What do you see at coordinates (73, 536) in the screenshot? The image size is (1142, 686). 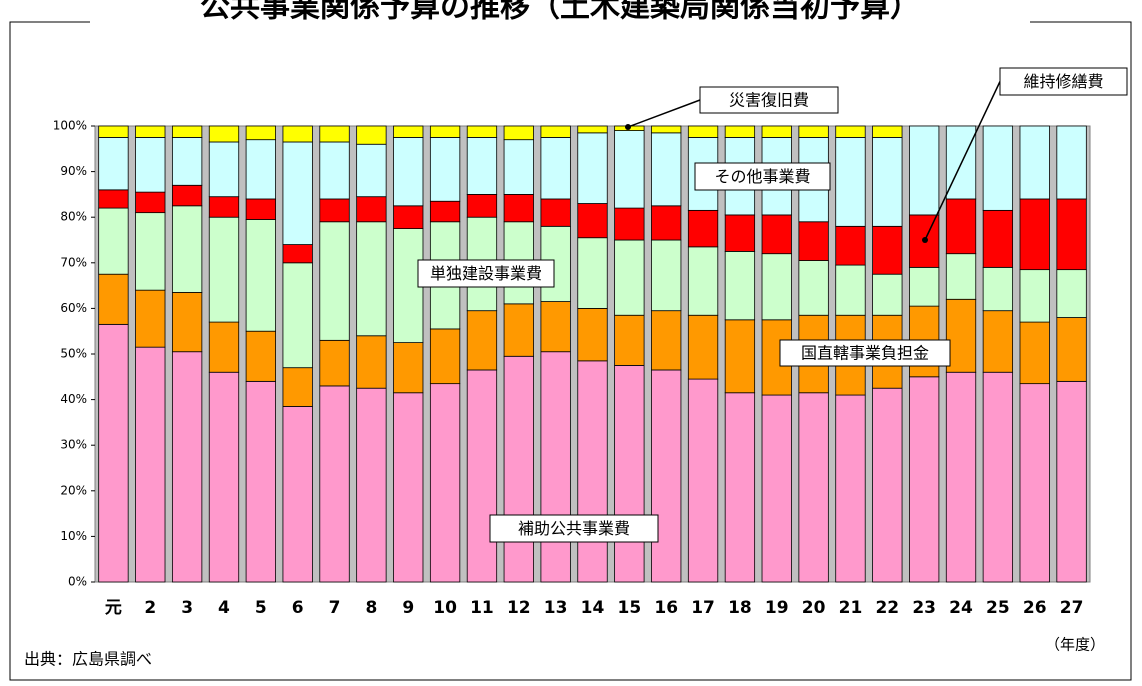 I see `y-tick-label: 10%` at bounding box center [73, 536].